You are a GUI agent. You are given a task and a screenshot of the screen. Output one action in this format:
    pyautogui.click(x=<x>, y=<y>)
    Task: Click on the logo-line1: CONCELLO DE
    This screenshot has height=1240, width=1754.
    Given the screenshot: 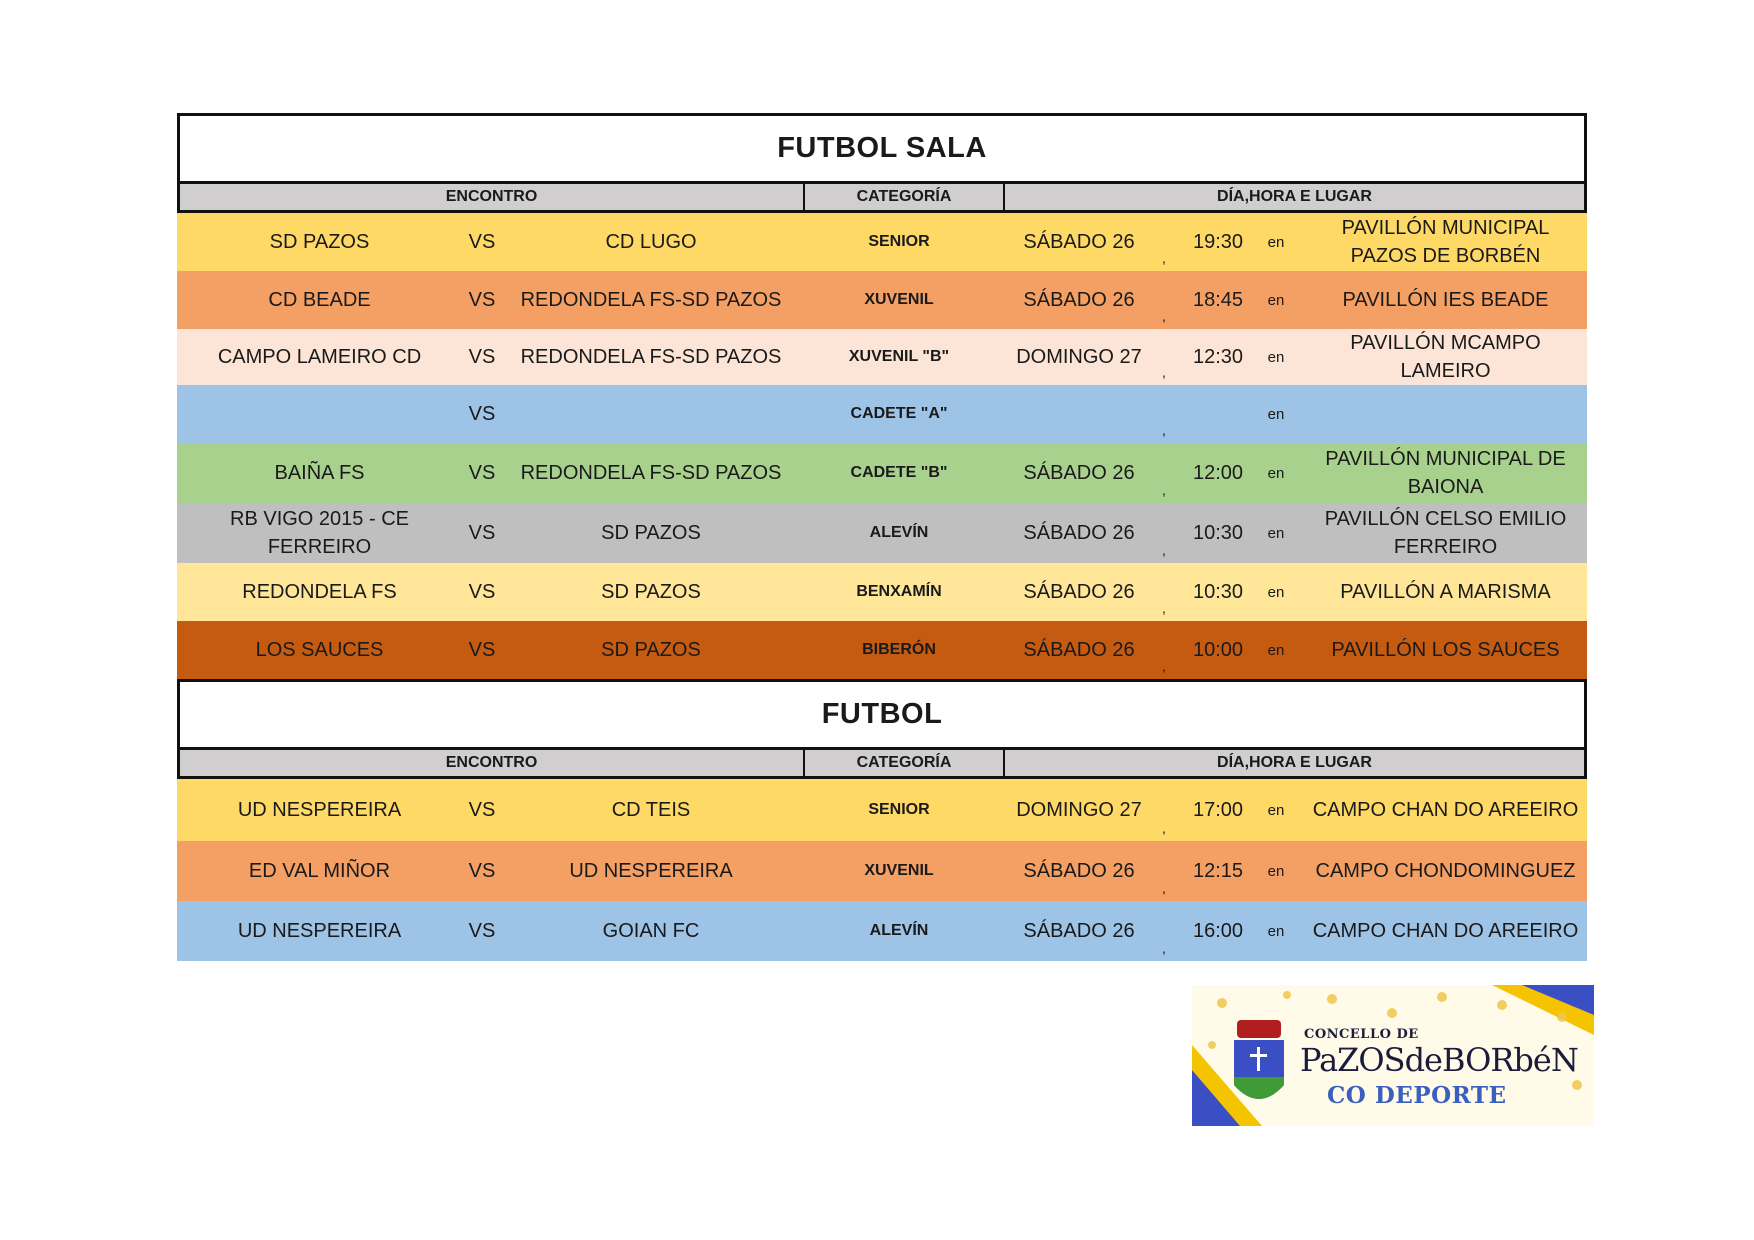 What is the action you would take?
    pyautogui.click(x=1361, y=1034)
    